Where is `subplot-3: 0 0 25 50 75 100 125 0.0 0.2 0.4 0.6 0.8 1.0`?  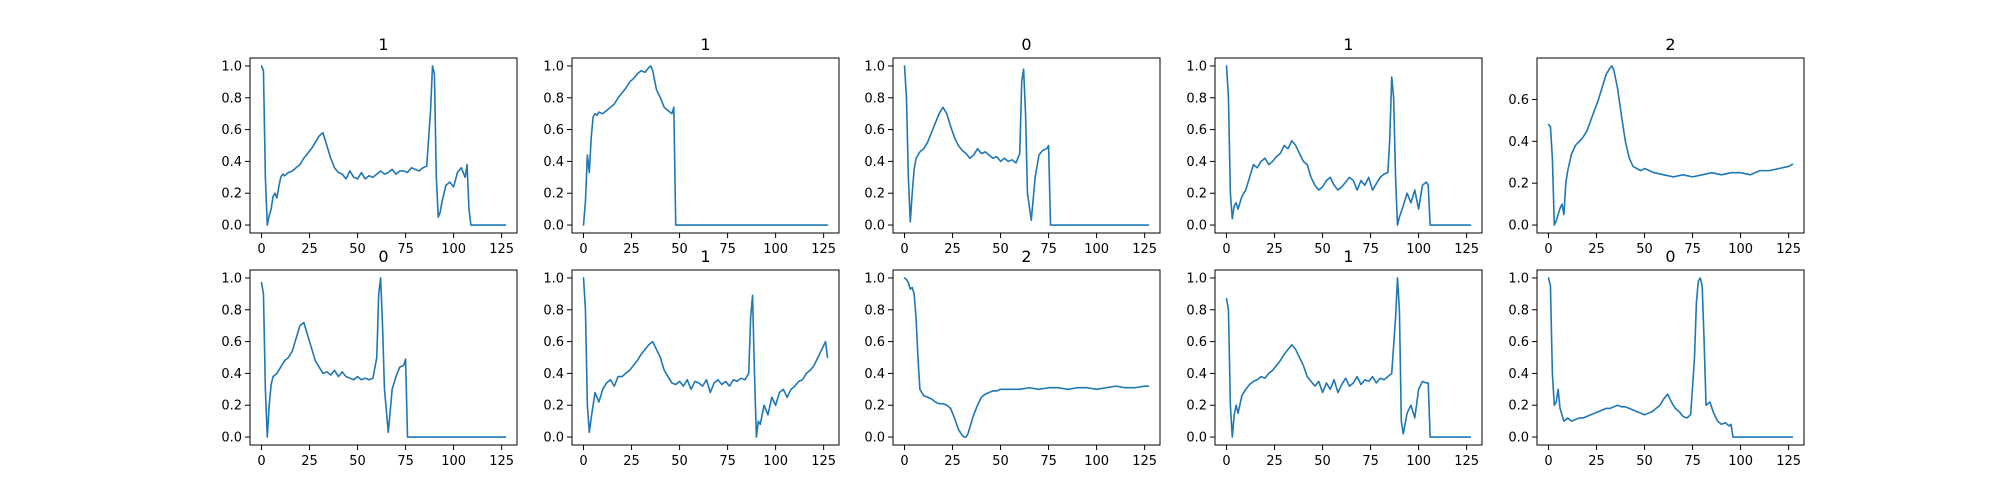 subplot-3: 0 0 25 50 75 100 125 0.0 0.2 0.4 0.6 0.8 1.0 is located at coordinates (1012, 146).